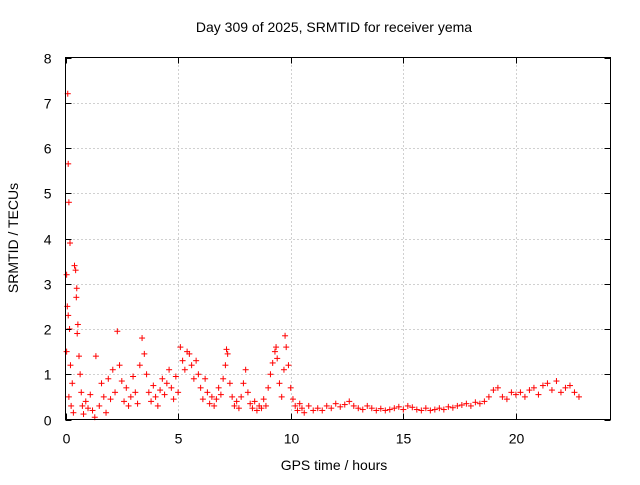  Describe the element at coordinates (67, 439) in the screenshot. I see `x-tick-label: 0` at that location.